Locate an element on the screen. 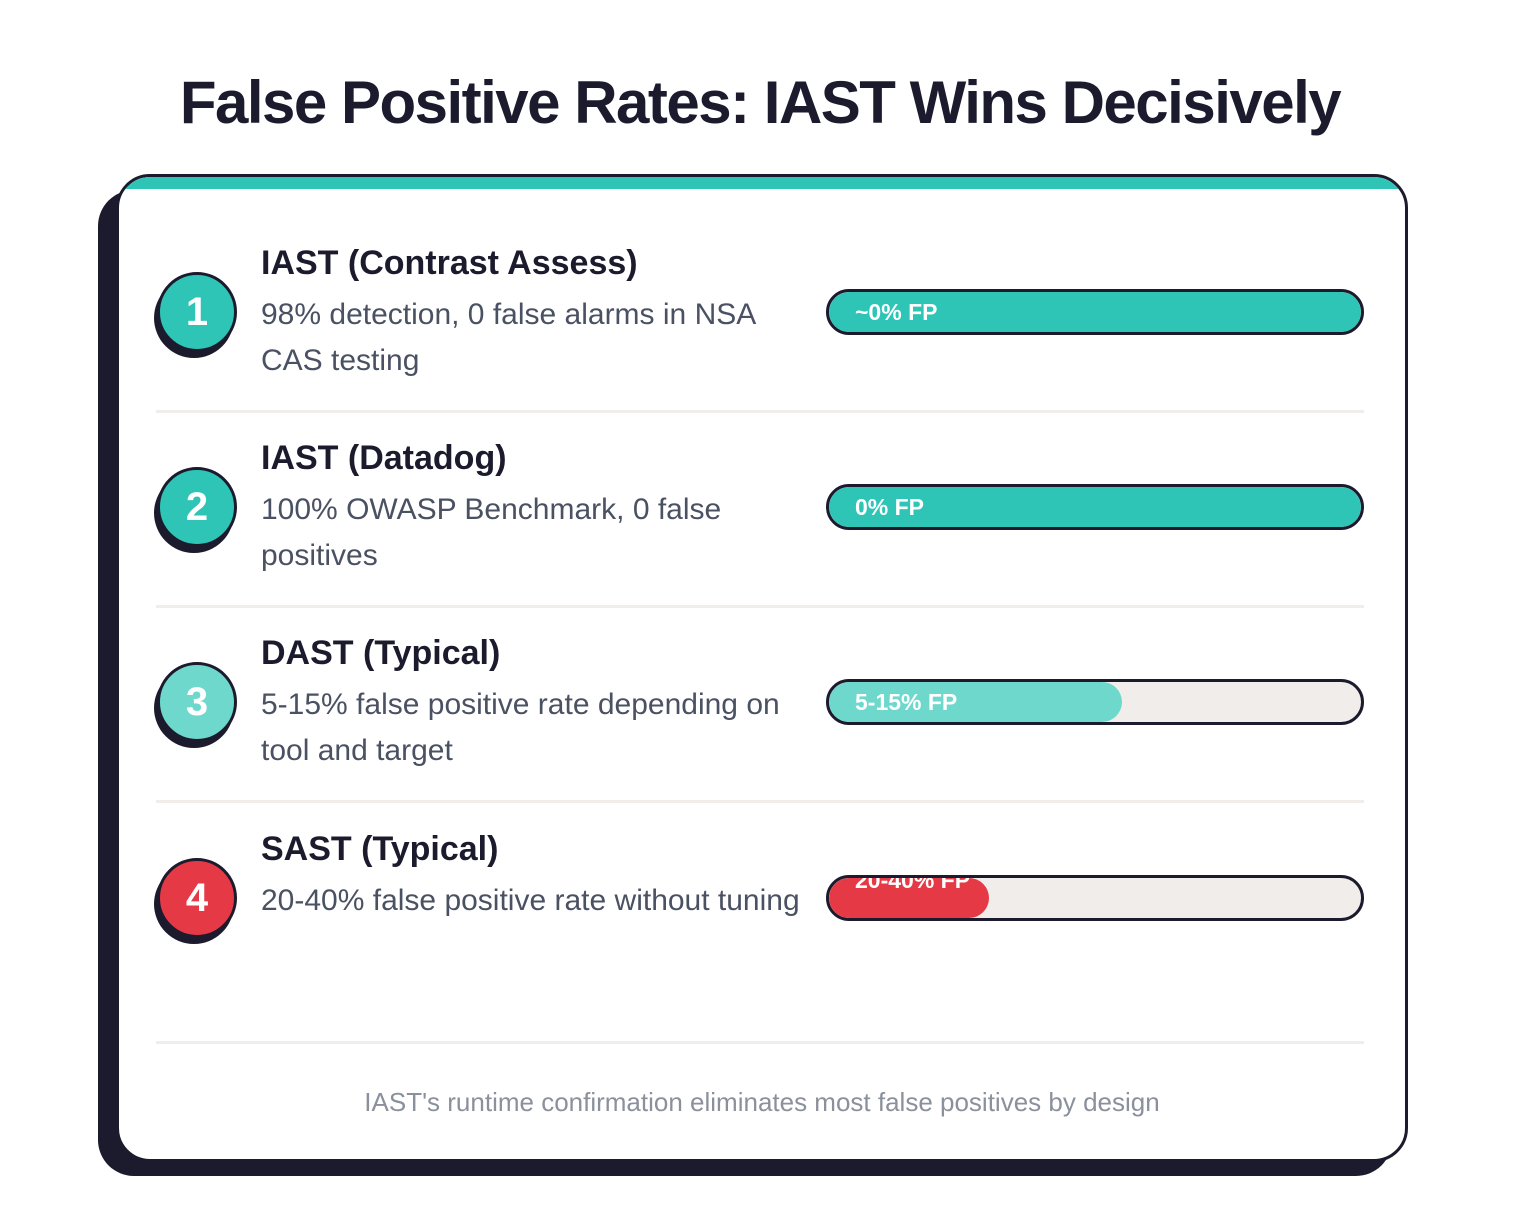 This screenshot has height=1218, width=1520. tool-name: DAST (Typical) is located at coordinates (381, 653).